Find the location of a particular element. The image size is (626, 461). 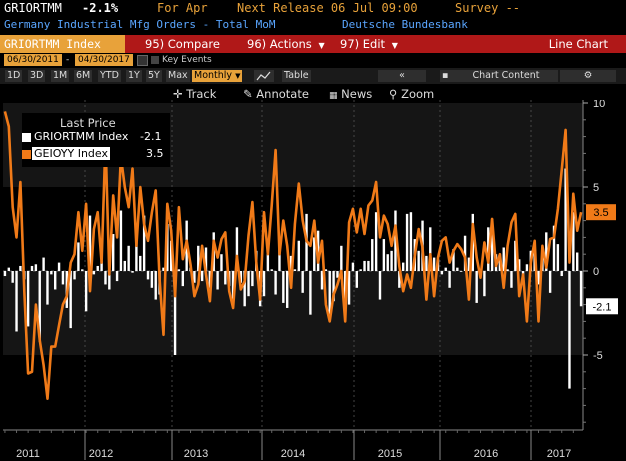

compare-button: 95) Compare is located at coordinates (182, 44).